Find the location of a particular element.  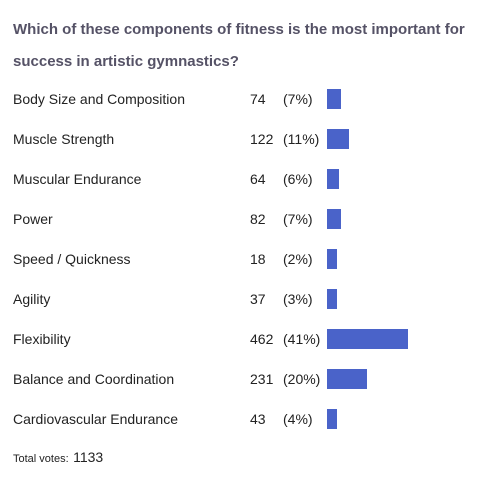

option-percent: (11%) is located at coordinates (301, 139).